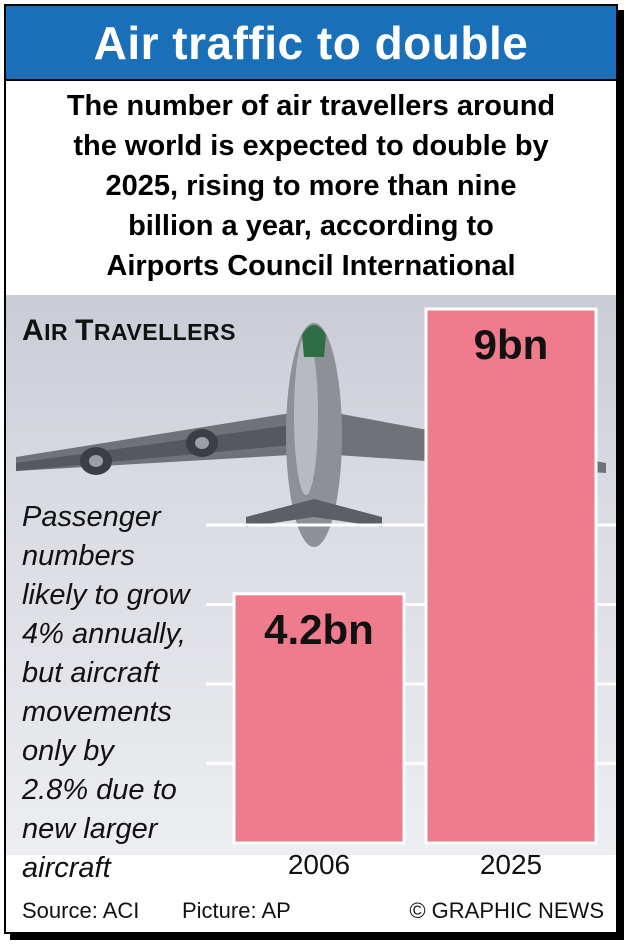  Describe the element at coordinates (66, 868) in the screenshot. I see `note-line: aircraft` at that location.